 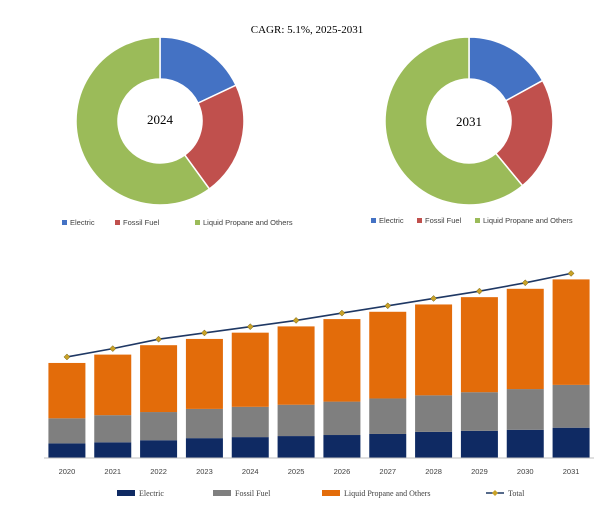 I want to click on bar-2023-liquid-propane-and-others, so click(x=204, y=373).